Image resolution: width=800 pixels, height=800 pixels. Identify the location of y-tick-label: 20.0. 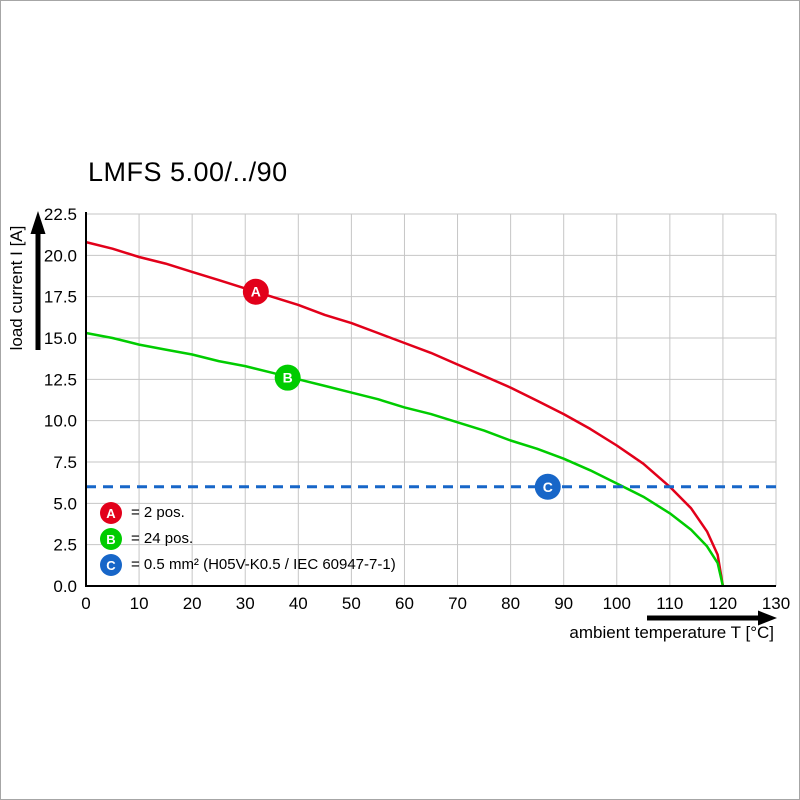
(60, 255).